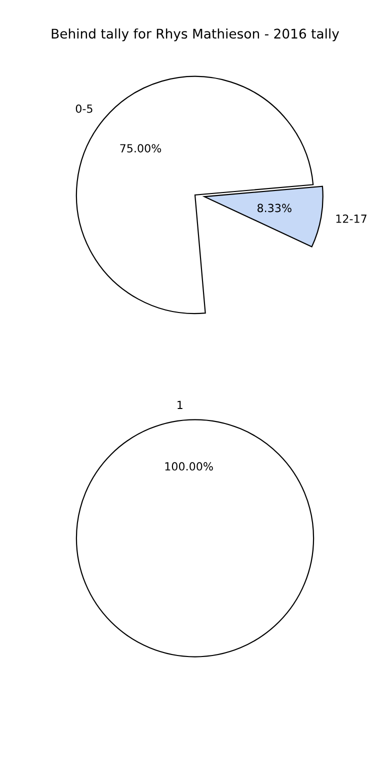  I want to click on slice-label: 12-17, so click(351, 218).